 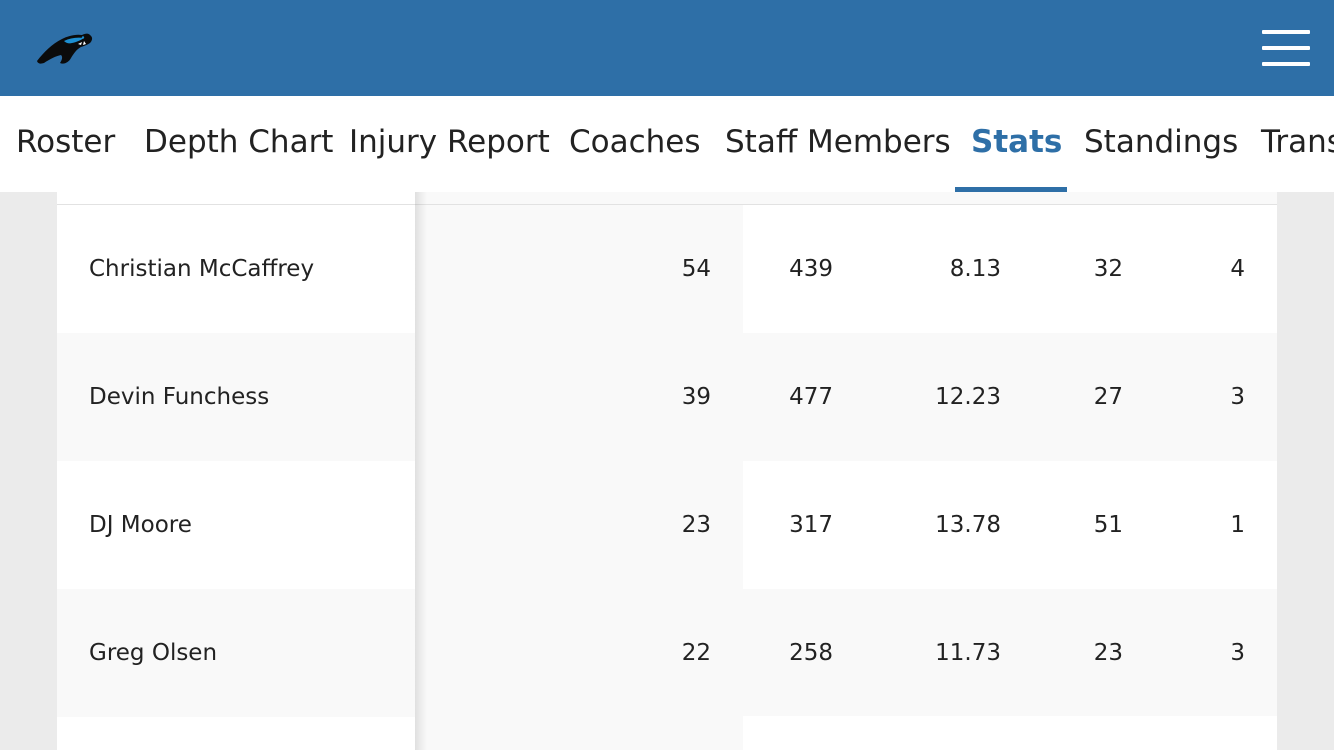 What do you see at coordinates (811, 525) in the screenshot?
I see `stat-yards: 317` at bounding box center [811, 525].